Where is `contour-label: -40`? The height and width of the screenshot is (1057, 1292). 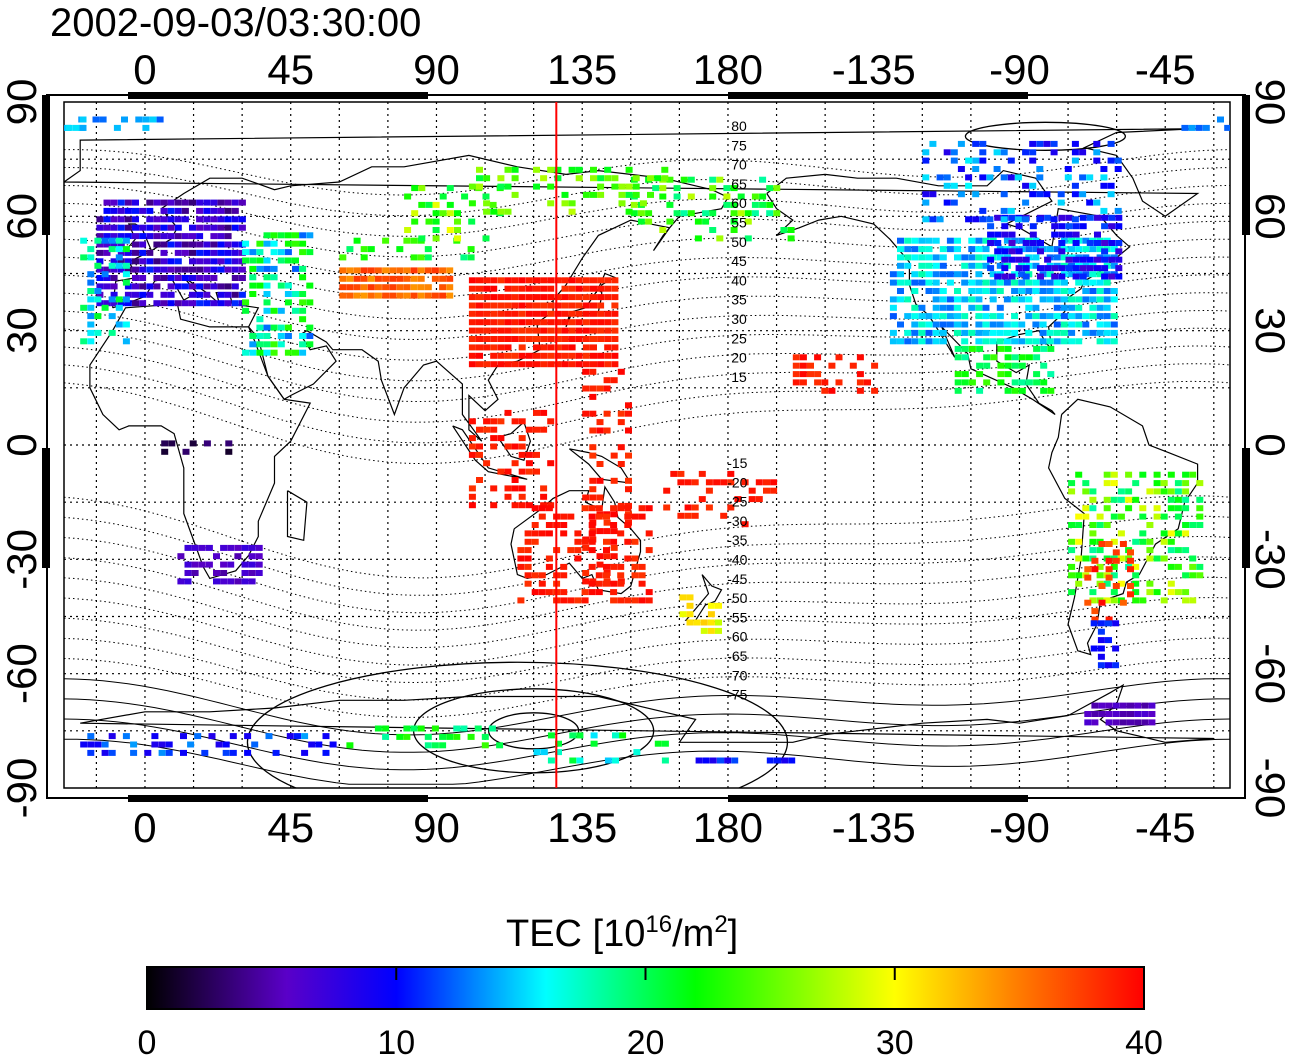 contour-label: -40 is located at coordinates (737, 560).